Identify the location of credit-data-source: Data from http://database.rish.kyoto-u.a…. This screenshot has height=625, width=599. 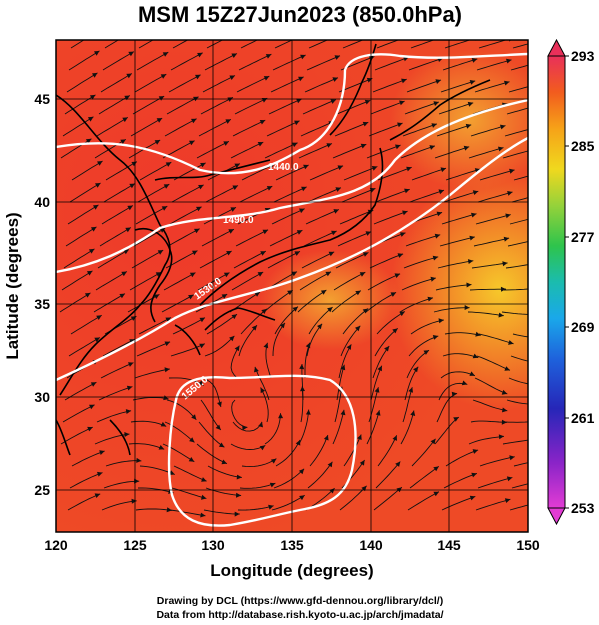
(299, 615).